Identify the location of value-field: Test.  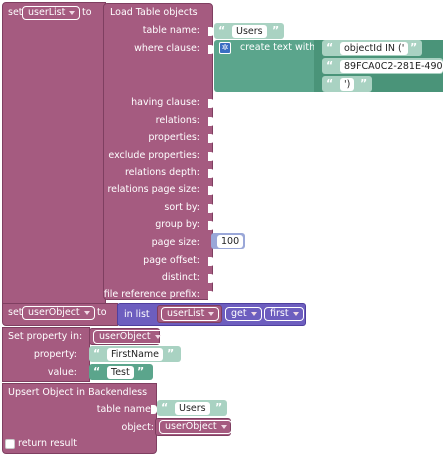
(120, 372).